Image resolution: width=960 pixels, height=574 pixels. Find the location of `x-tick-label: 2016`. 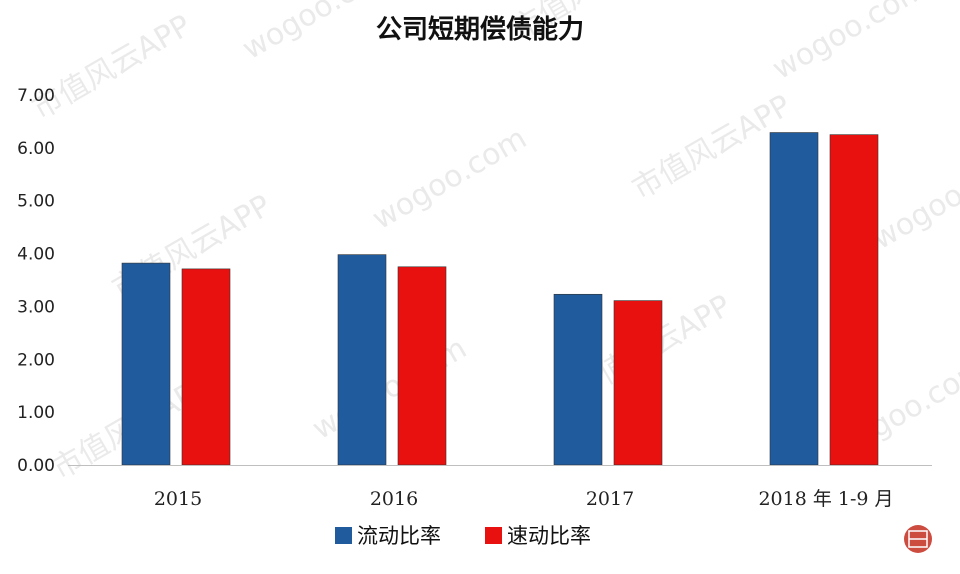

x-tick-label: 2016 is located at coordinates (394, 499).